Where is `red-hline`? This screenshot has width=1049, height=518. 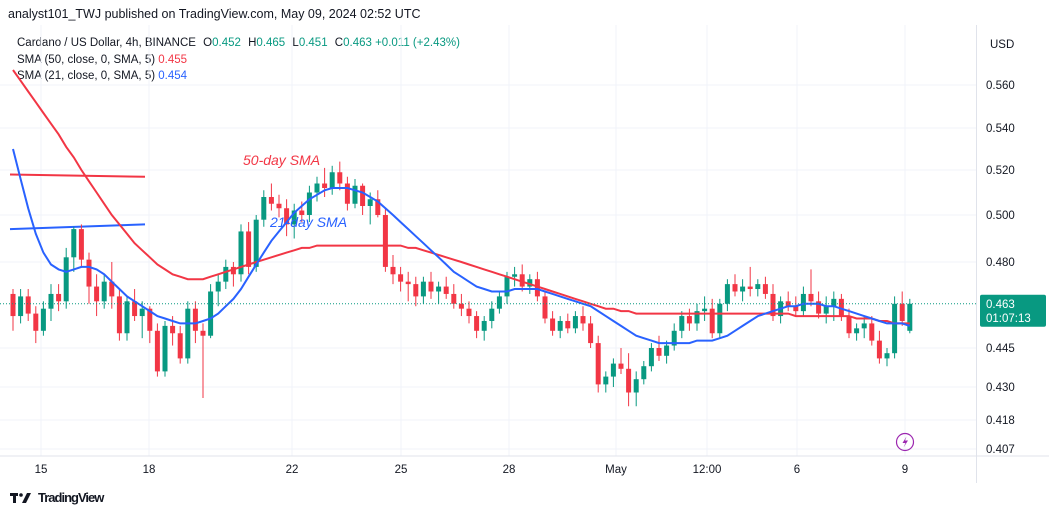 red-hline is located at coordinates (77, 175).